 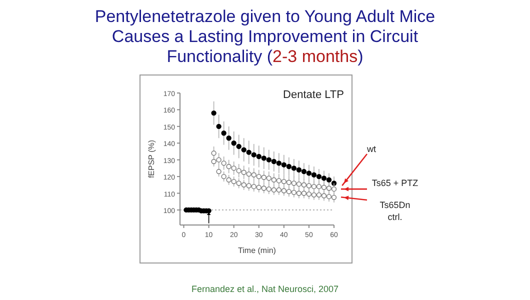 I want to click on text: Ts65Dn ctrl., so click(x=395, y=211).